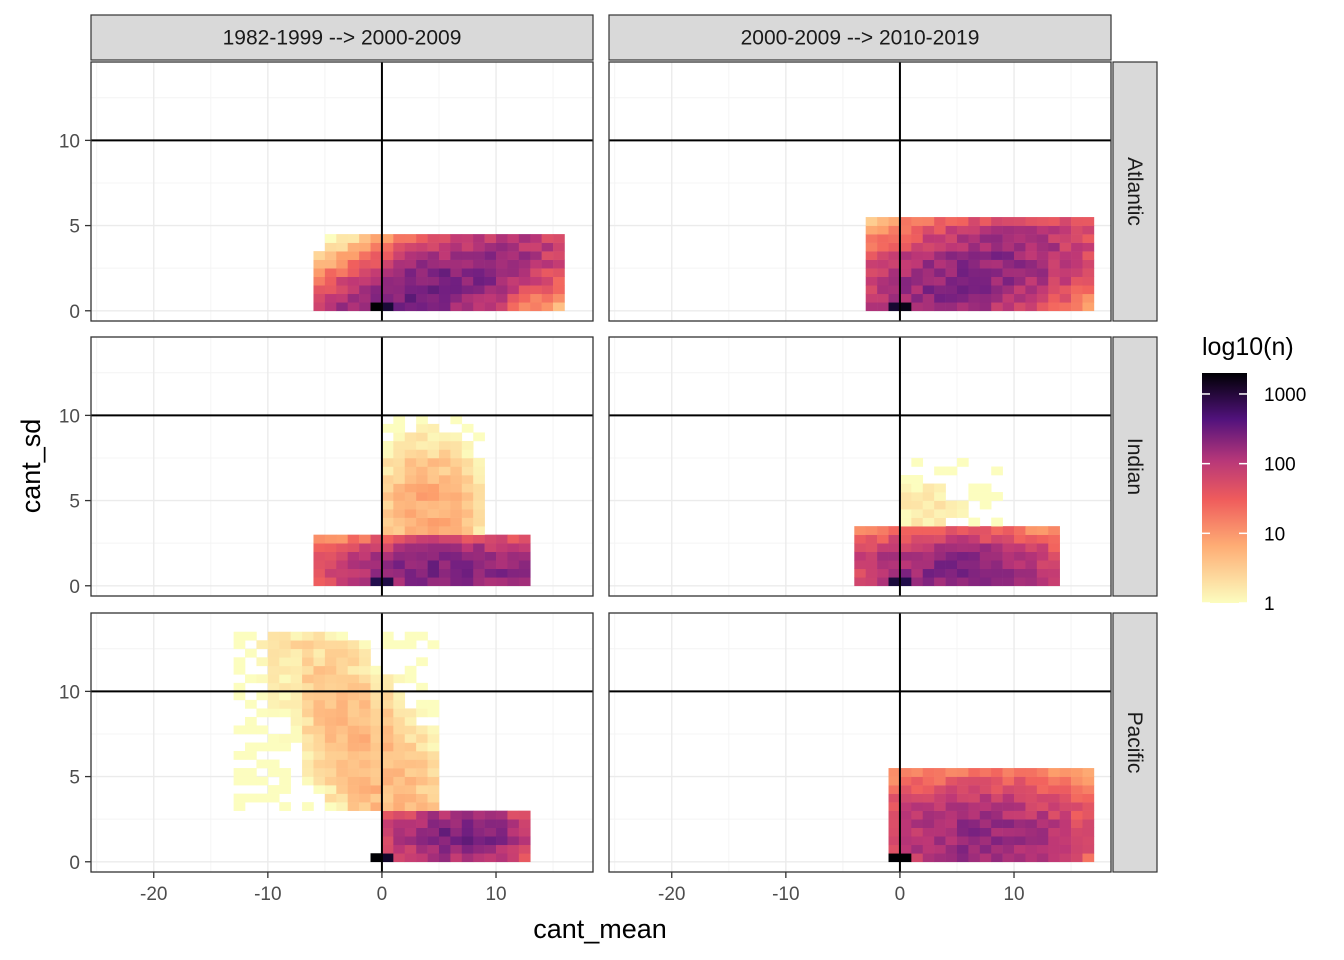 The height and width of the screenshot is (960, 1344). What do you see at coordinates (860, 37) in the screenshot?
I see `facet-strip-col-2: 2000-2009 --> 2010-2019` at bounding box center [860, 37].